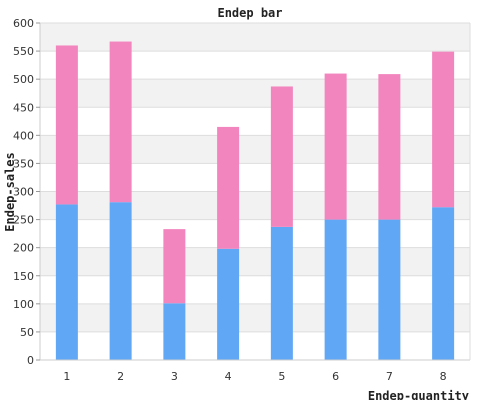 This screenshot has width=500, height=404. I want to click on x-tick-label: 7, so click(389, 376).